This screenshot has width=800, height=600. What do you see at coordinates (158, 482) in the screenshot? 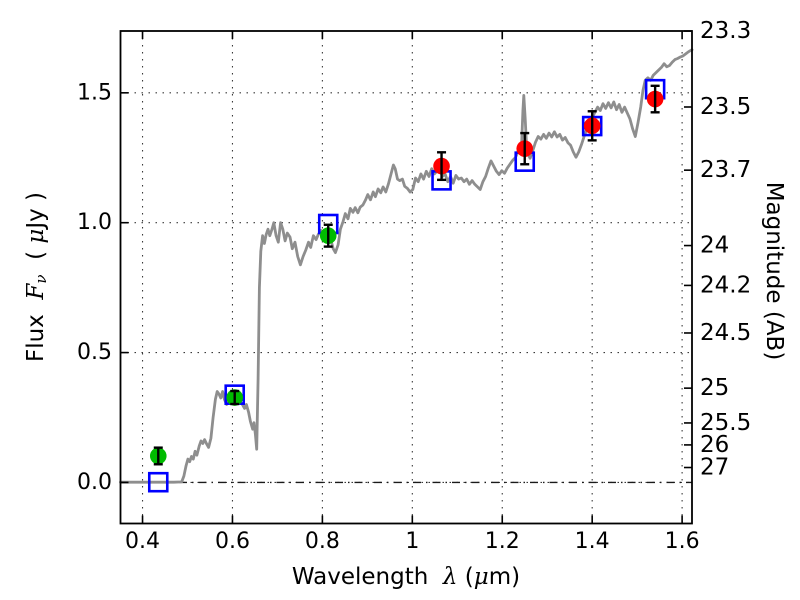
I see `model-photometry-square` at bounding box center [158, 482].